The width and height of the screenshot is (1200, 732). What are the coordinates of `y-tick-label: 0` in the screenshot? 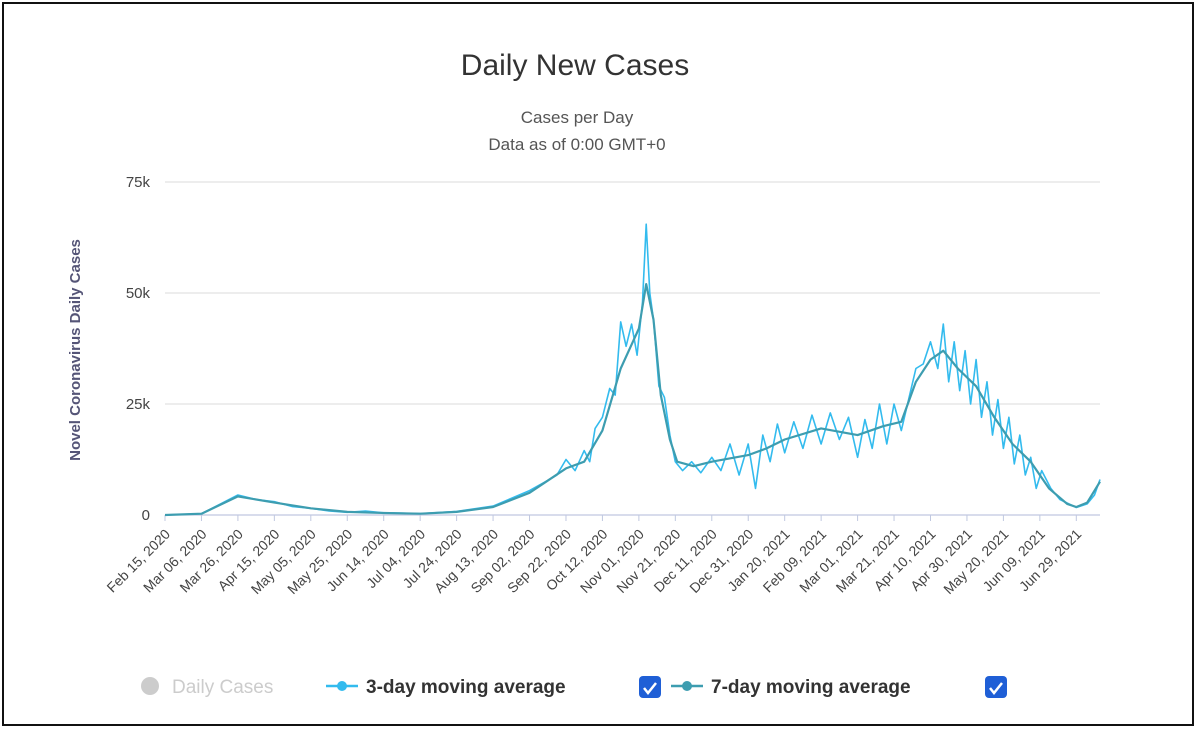 It's located at (146, 515).